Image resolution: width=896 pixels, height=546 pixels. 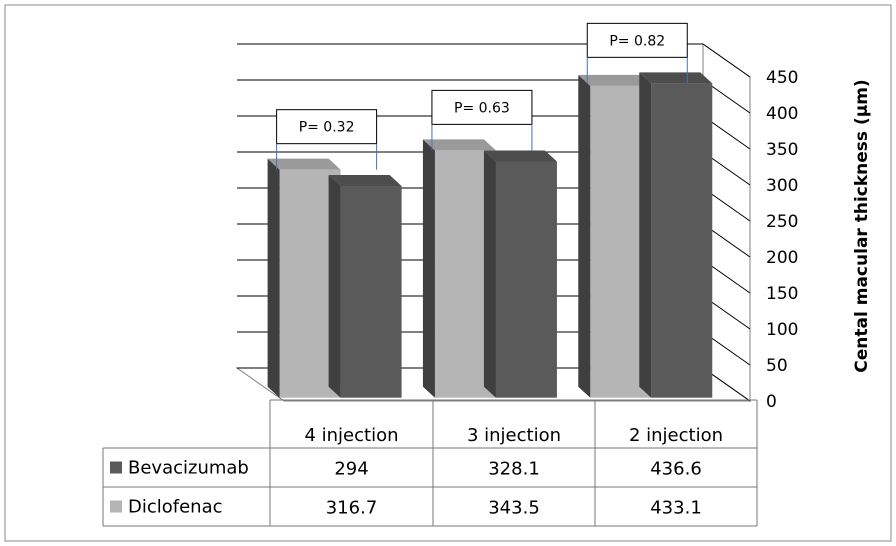 I want to click on y-tick-label: 450, so click(x=782, y=78).